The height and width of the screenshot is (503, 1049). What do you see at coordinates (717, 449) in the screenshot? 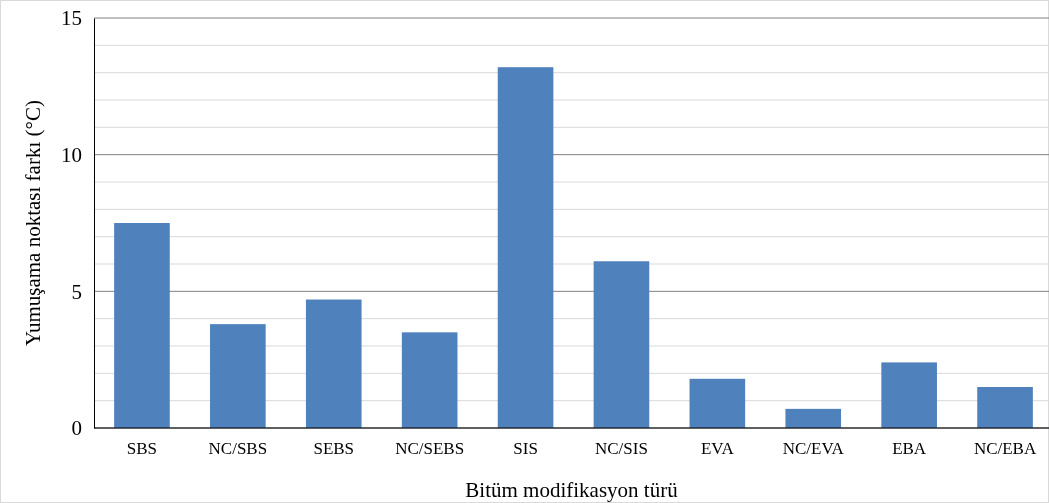
I see `x-tick-label: EVA` at bounding box center [717, 449].